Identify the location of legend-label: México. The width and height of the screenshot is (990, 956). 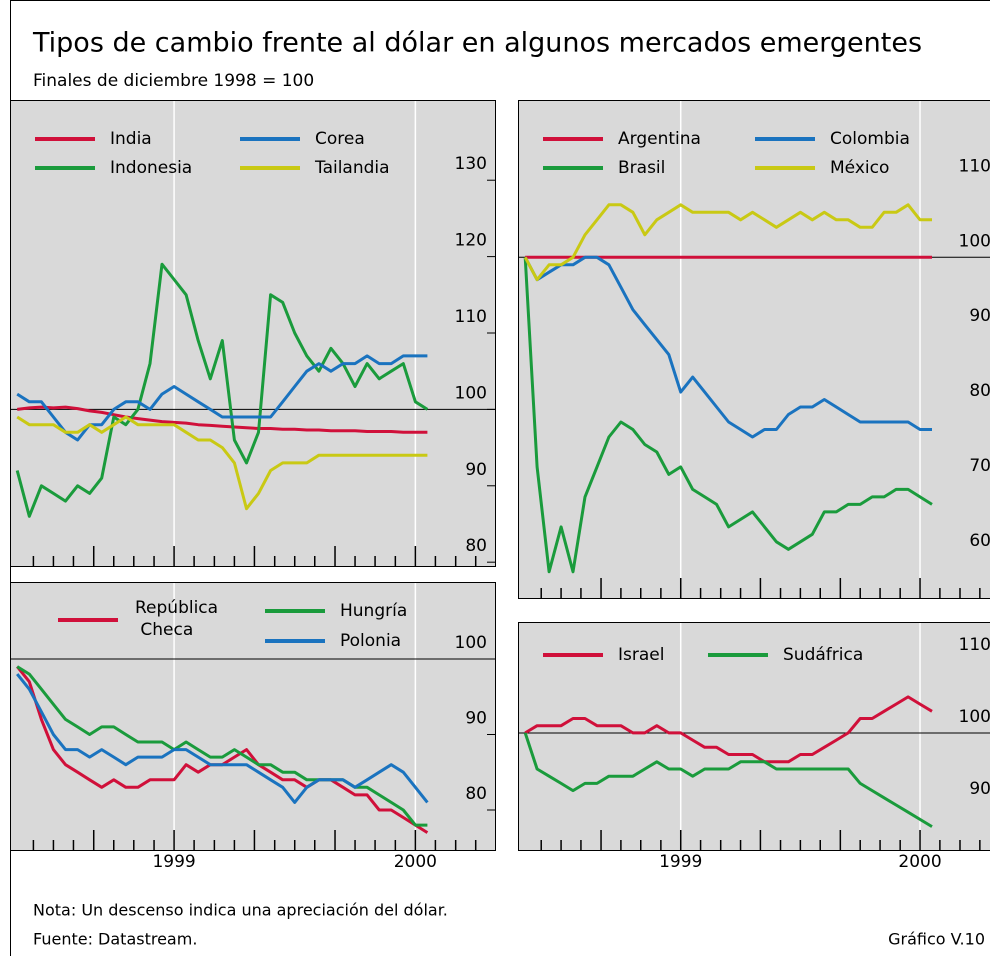
(859, 168).